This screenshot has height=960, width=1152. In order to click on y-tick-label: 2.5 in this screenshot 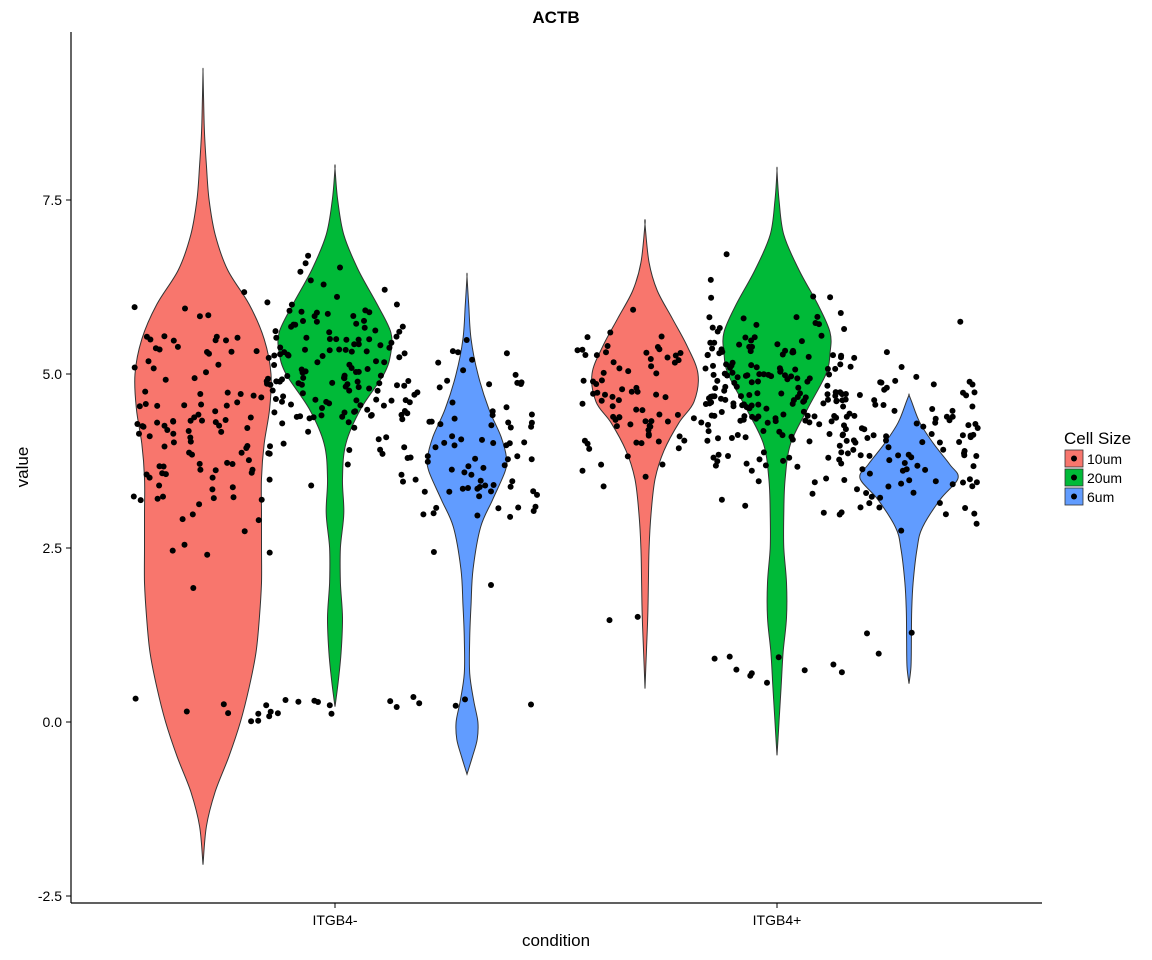, I will do `click(53, 548)`.